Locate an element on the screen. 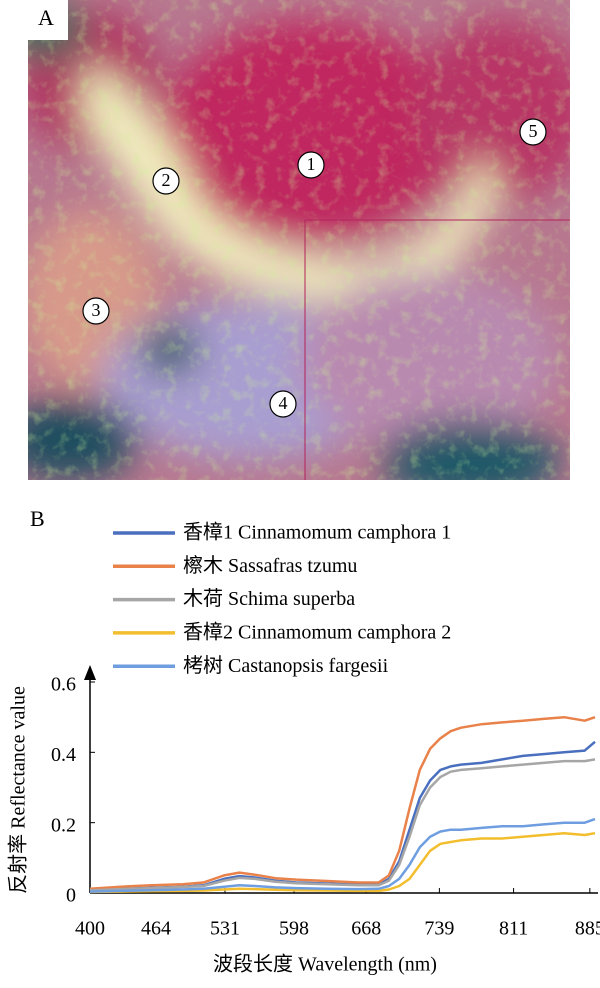 This screenshot has width=600, height=988. y-tick-label: 0.6 is located at coordinates (63, 685).